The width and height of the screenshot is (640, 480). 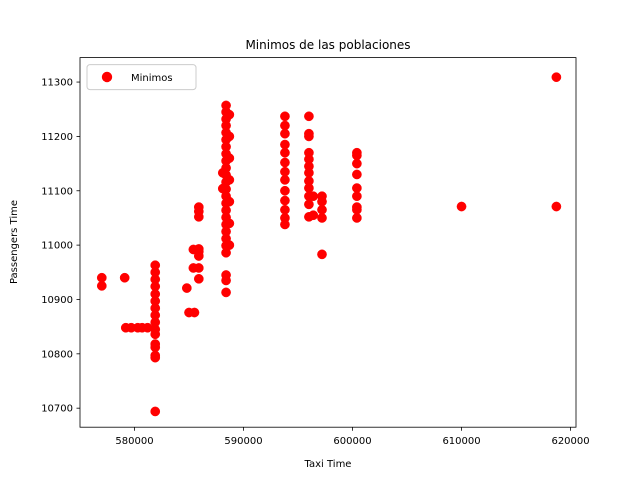 I want to click on legend-box, so click(x=141, y=77).